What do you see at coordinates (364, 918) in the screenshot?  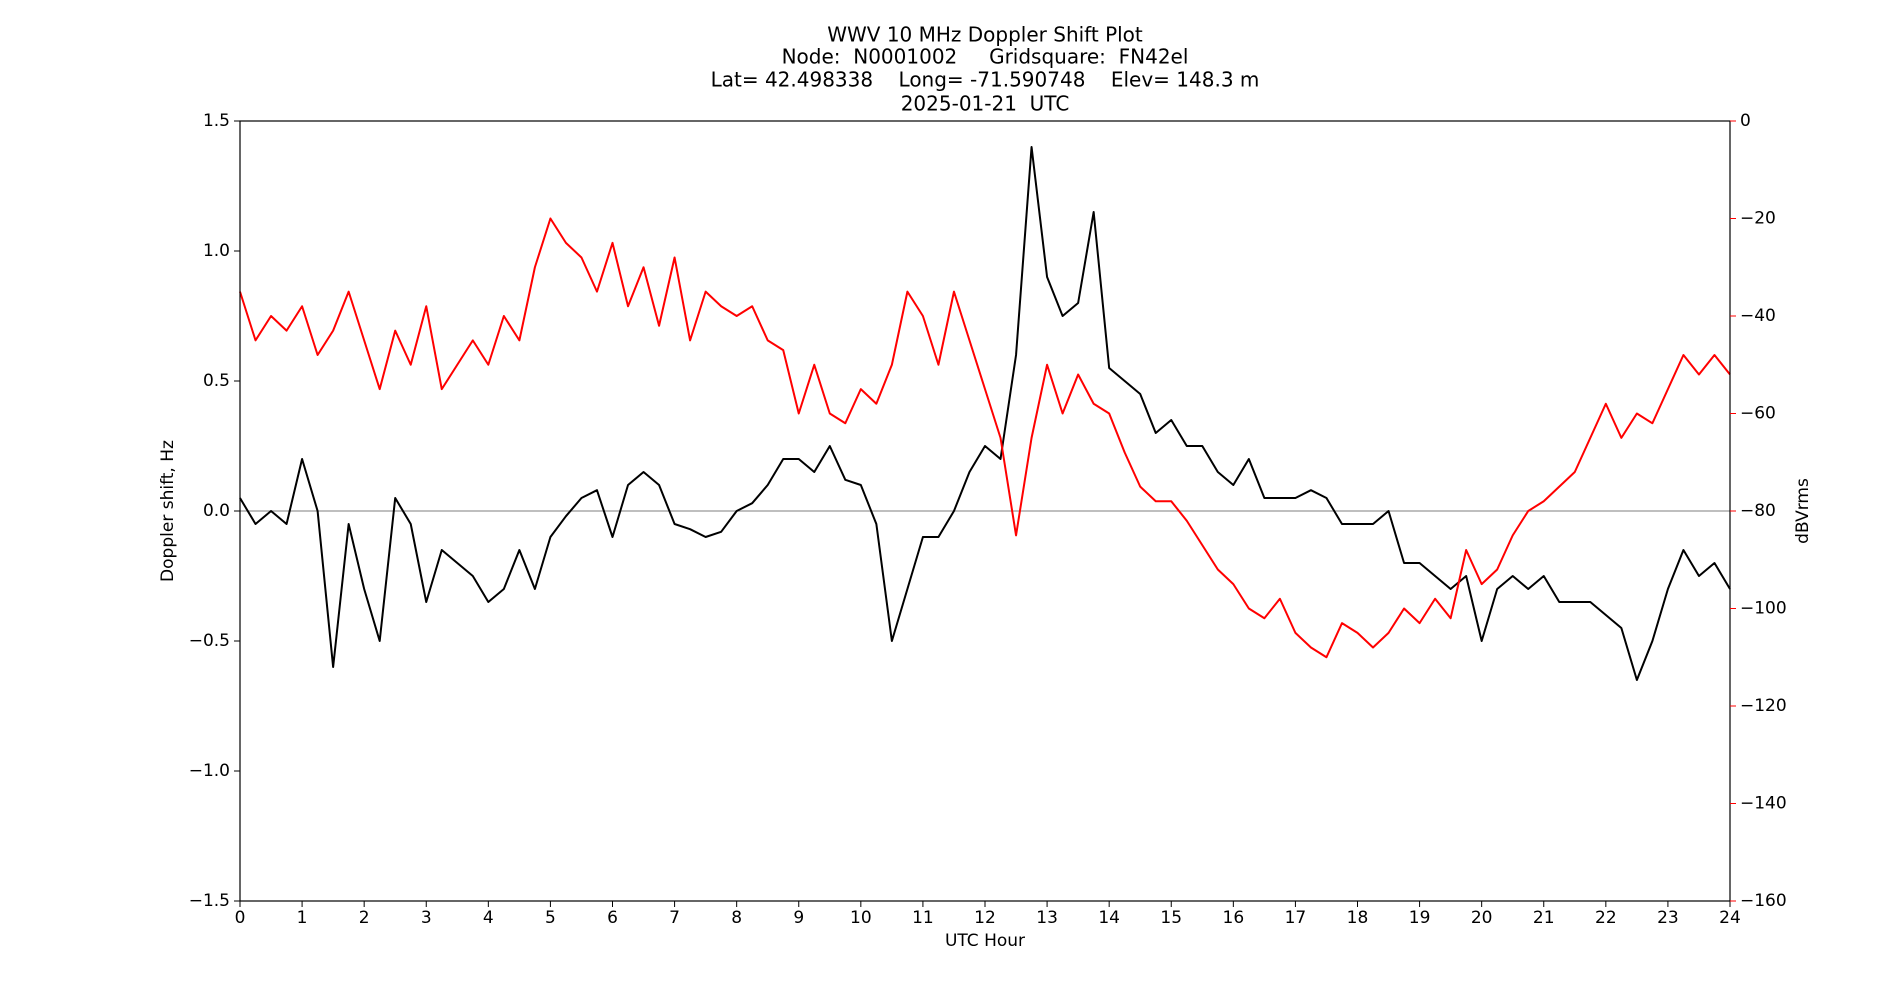 I see `x-tick-label: 2` at bounding box center [364, 918].